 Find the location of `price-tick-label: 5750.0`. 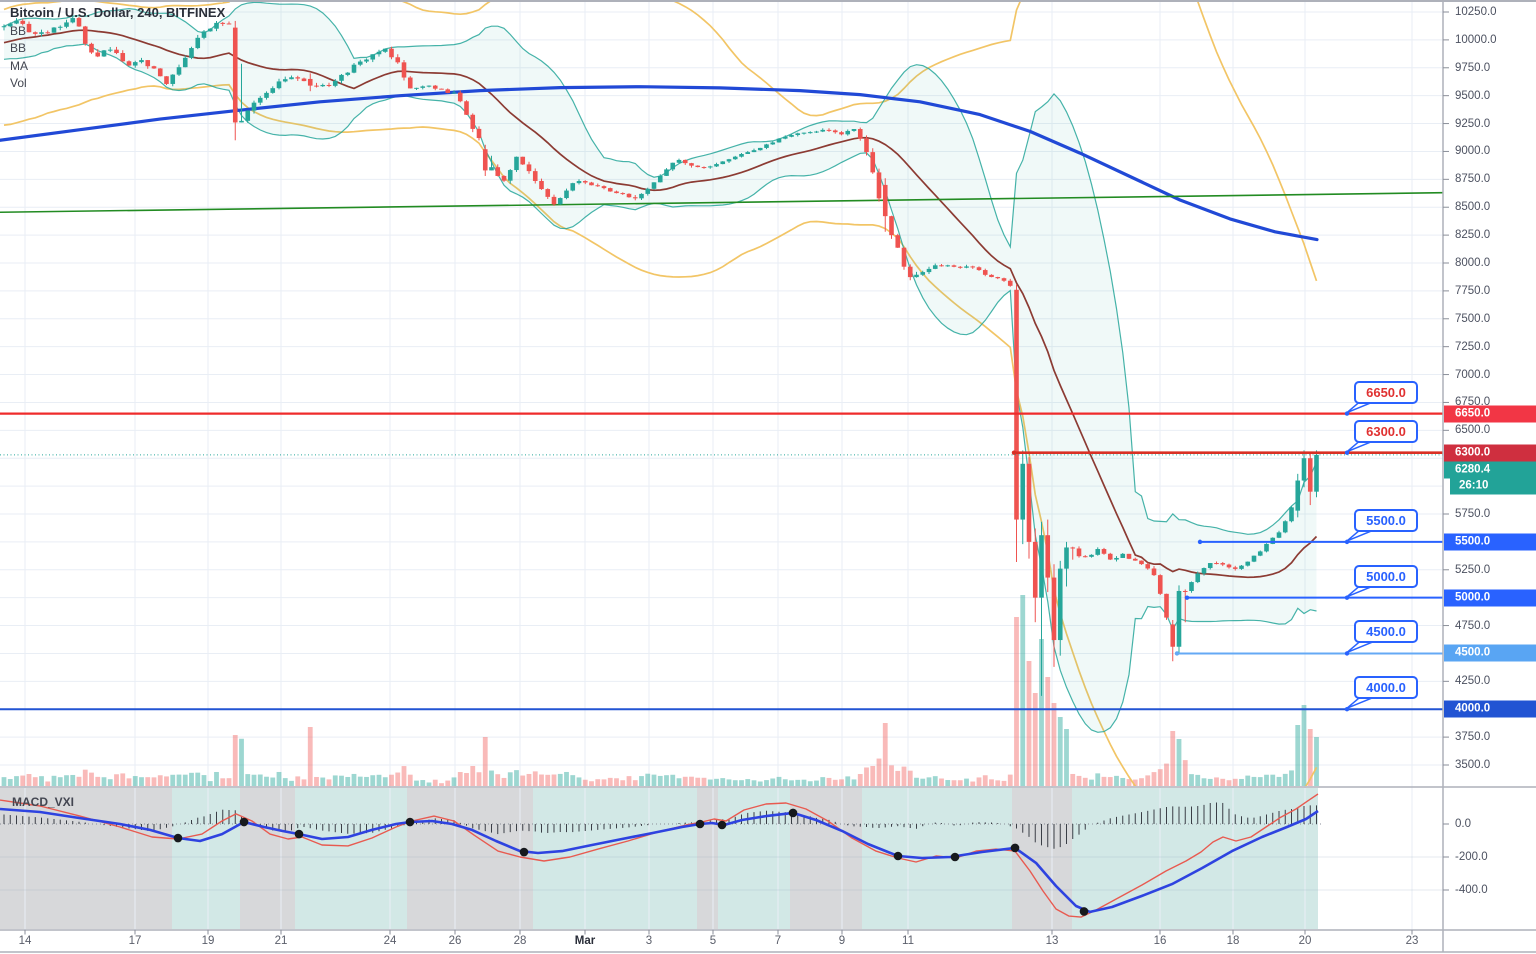

price-tick-label: 5750.0 is located at coordinates (1473, 513).